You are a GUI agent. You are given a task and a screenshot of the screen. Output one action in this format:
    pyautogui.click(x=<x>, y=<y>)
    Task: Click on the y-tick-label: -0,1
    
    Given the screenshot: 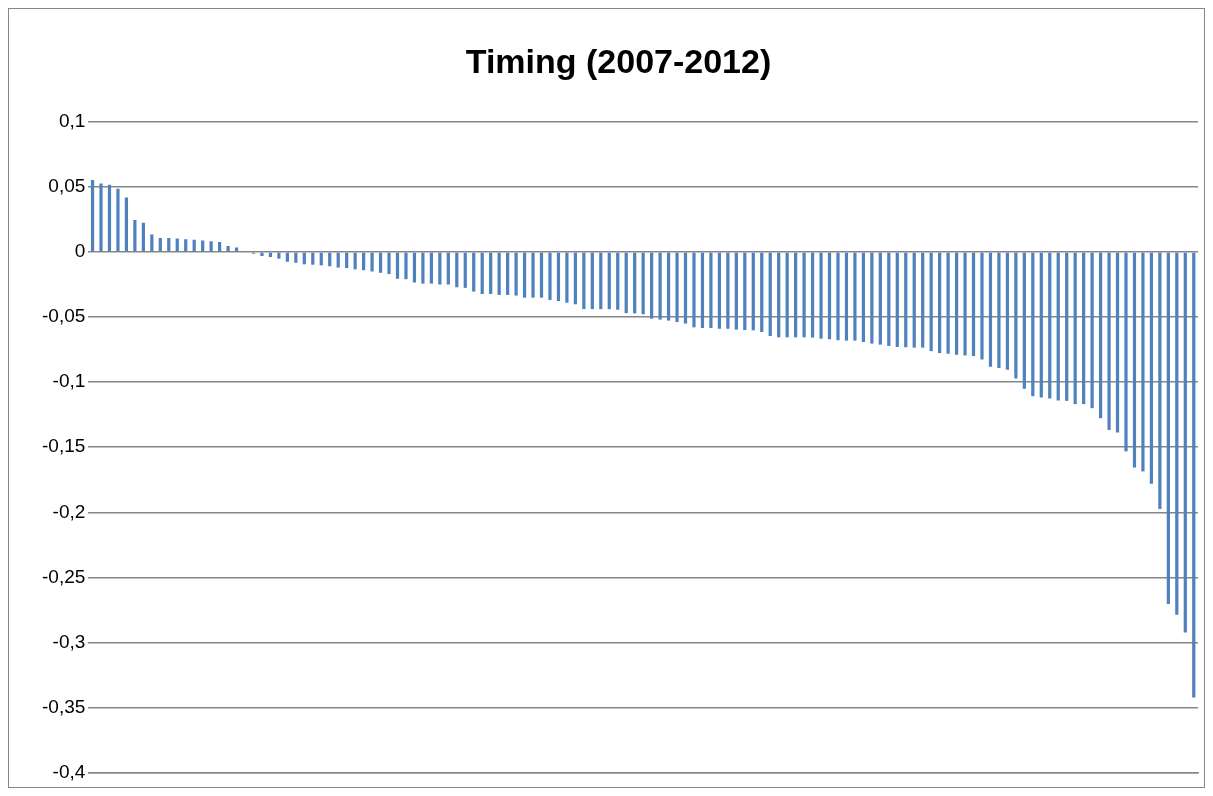 What is the action you would take?
    pyautogui.click(x=69, y=381)
    